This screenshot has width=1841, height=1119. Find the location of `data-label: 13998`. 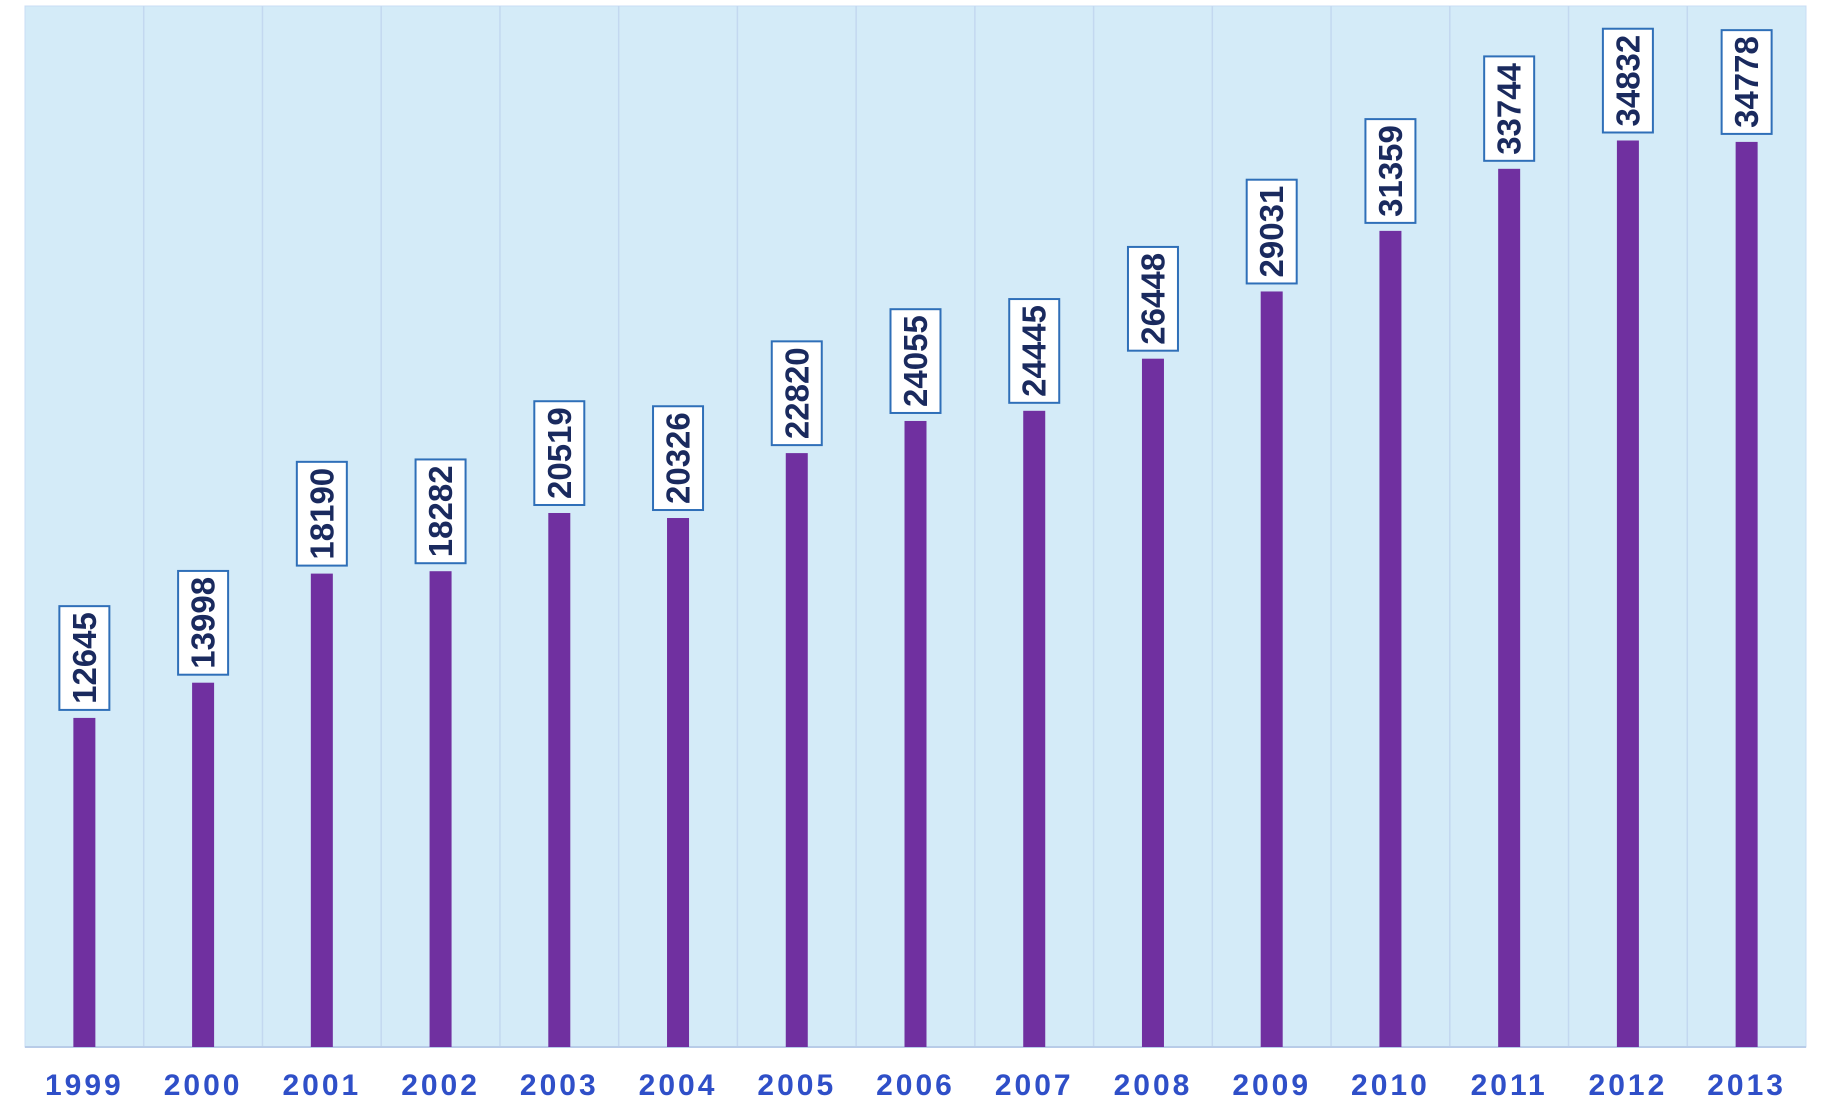

data-label: 13998 is located at coordinates (203, 622).